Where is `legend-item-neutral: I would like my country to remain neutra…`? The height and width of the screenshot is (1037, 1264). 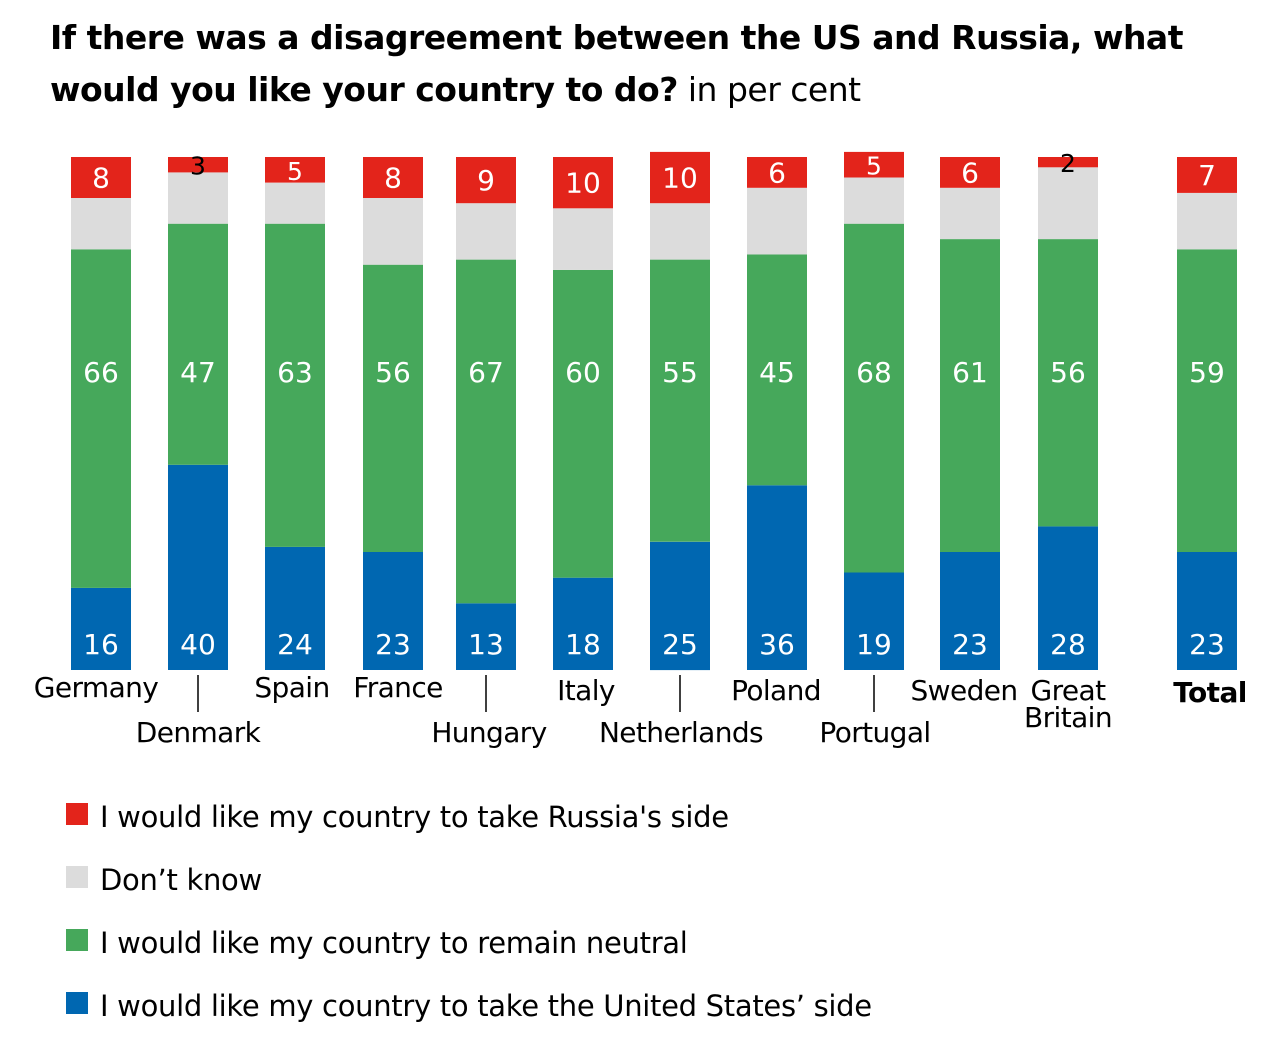 legend-item-neutral: I would like my country to remain neutra… is located at coordinates (469, 942).